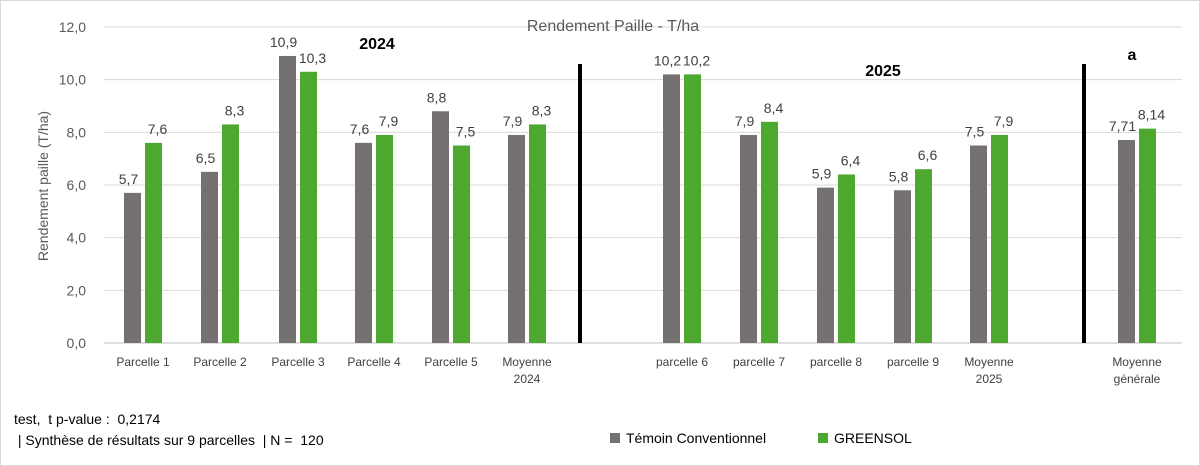 The width and height of the screenshot is (1200, 466). Describe the element at coordinates (975, 132) in the screenshot. I see `data-label-temoin: 7,5` at that location.